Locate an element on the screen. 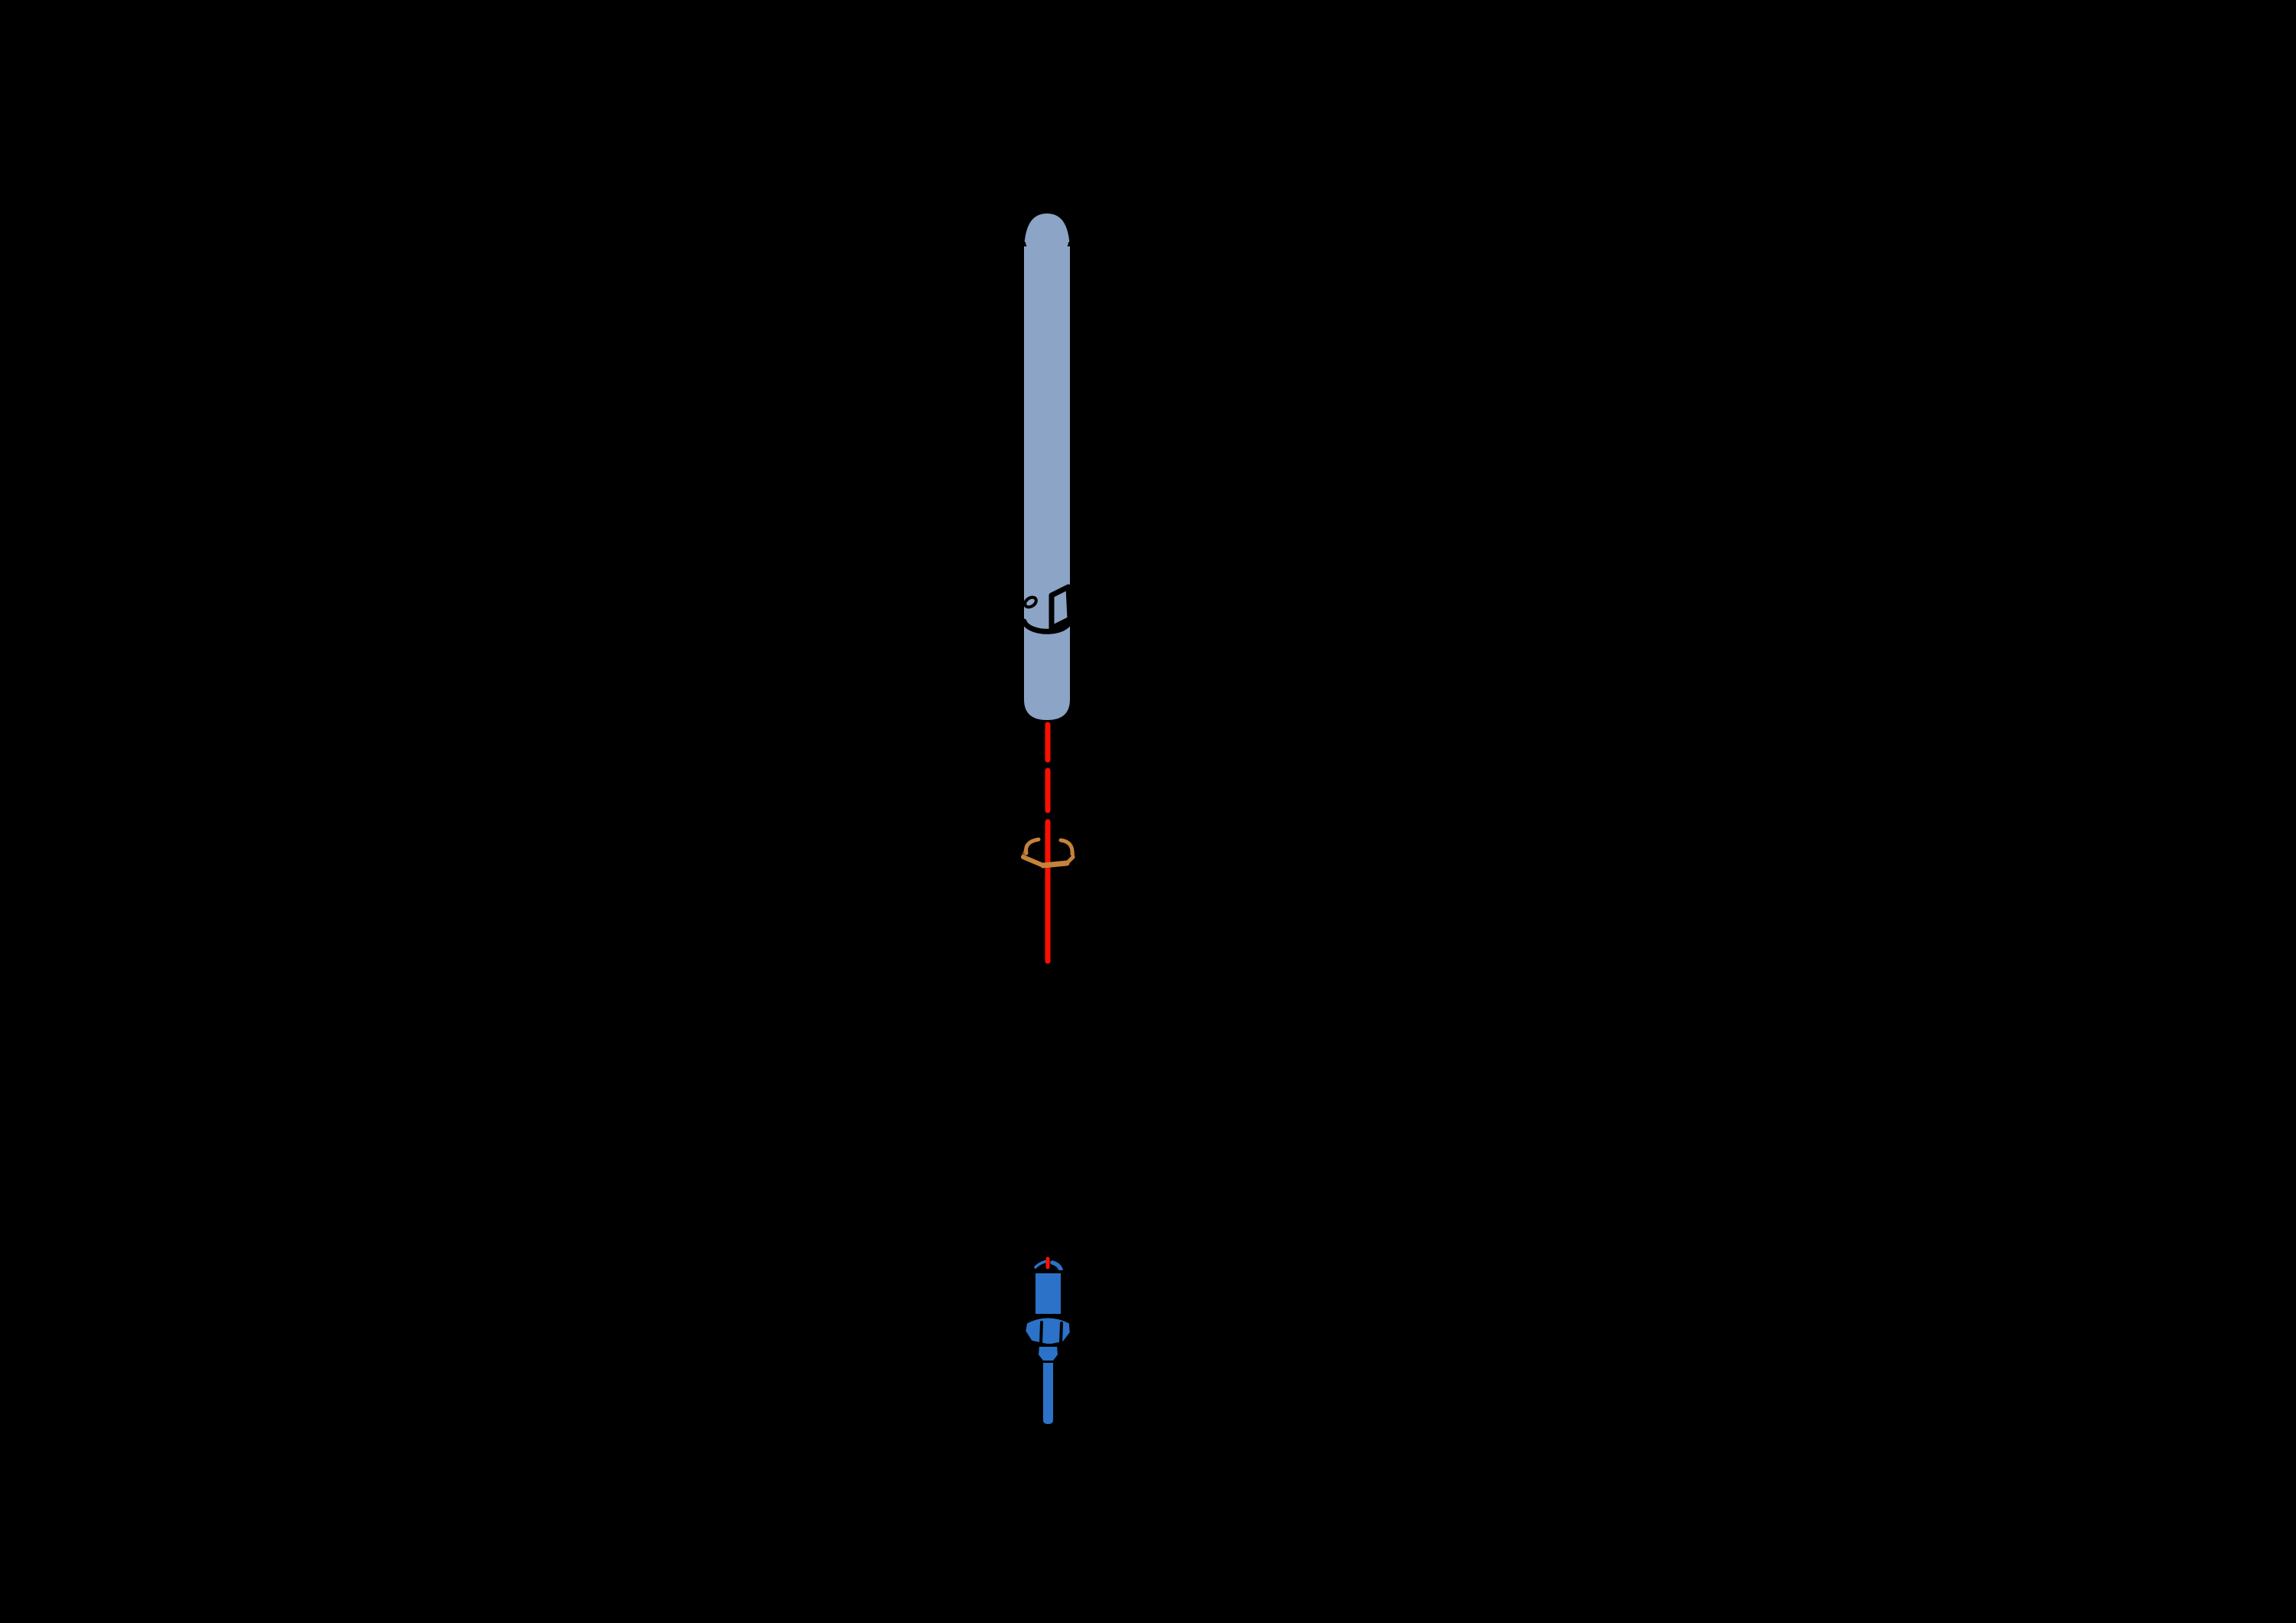  connector-hex-nut-top-seam is located at coordinates (1048, 1319).